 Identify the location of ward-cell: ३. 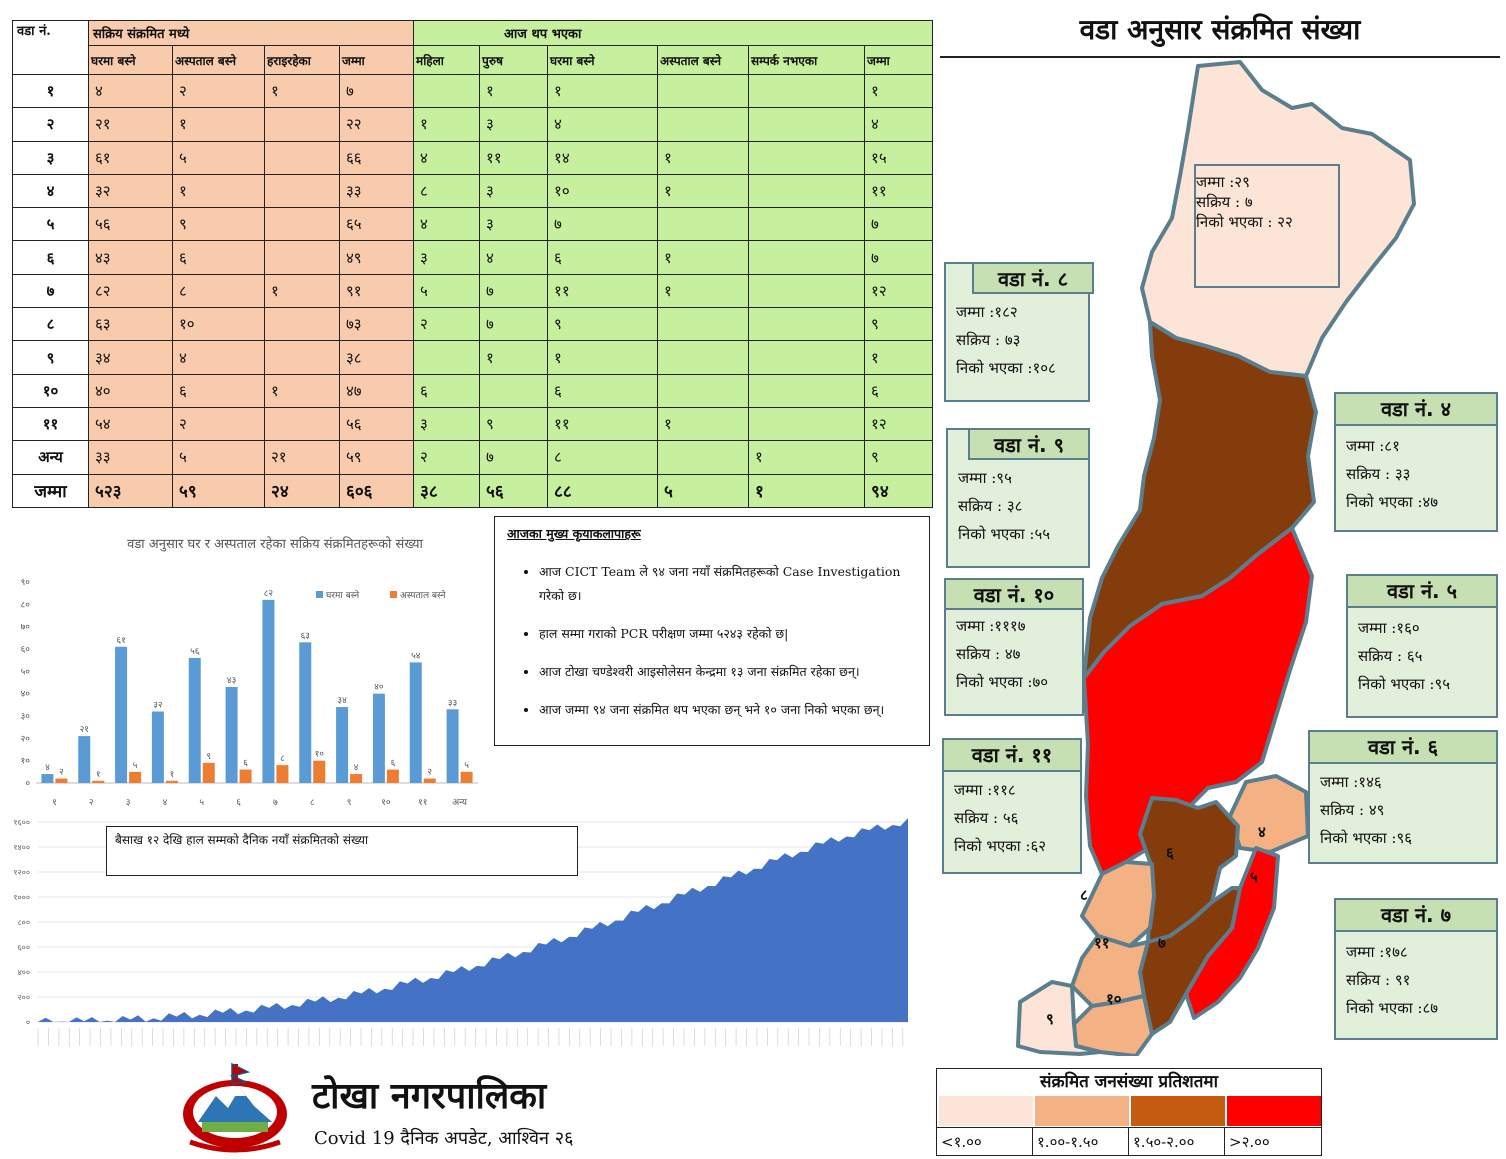
(50, 157).